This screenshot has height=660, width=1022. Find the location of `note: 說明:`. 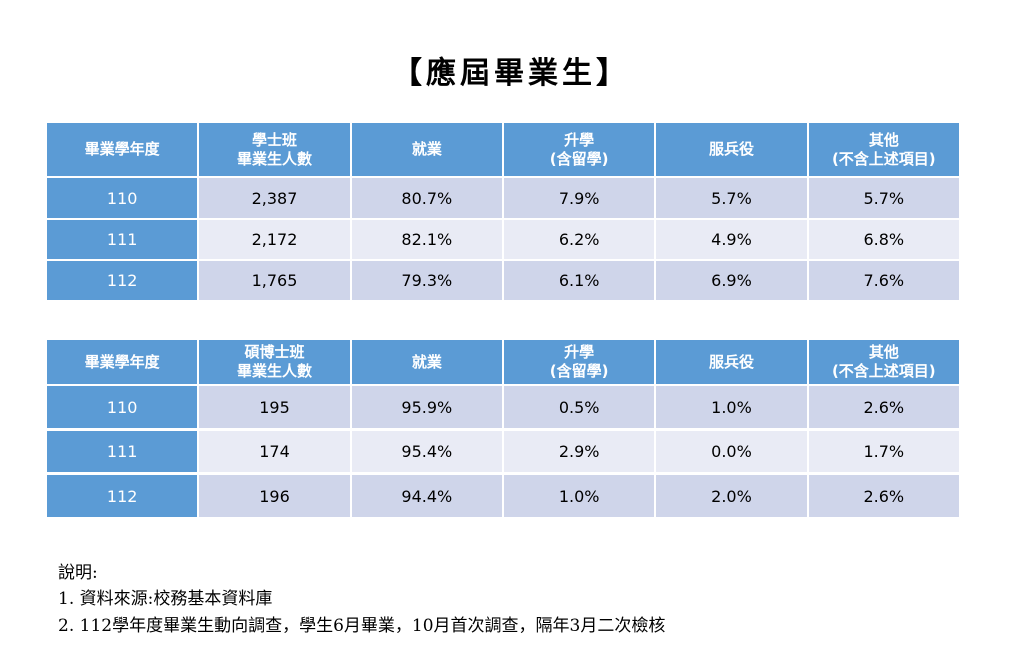

note: 說明: is located at coordinates (78, 573).